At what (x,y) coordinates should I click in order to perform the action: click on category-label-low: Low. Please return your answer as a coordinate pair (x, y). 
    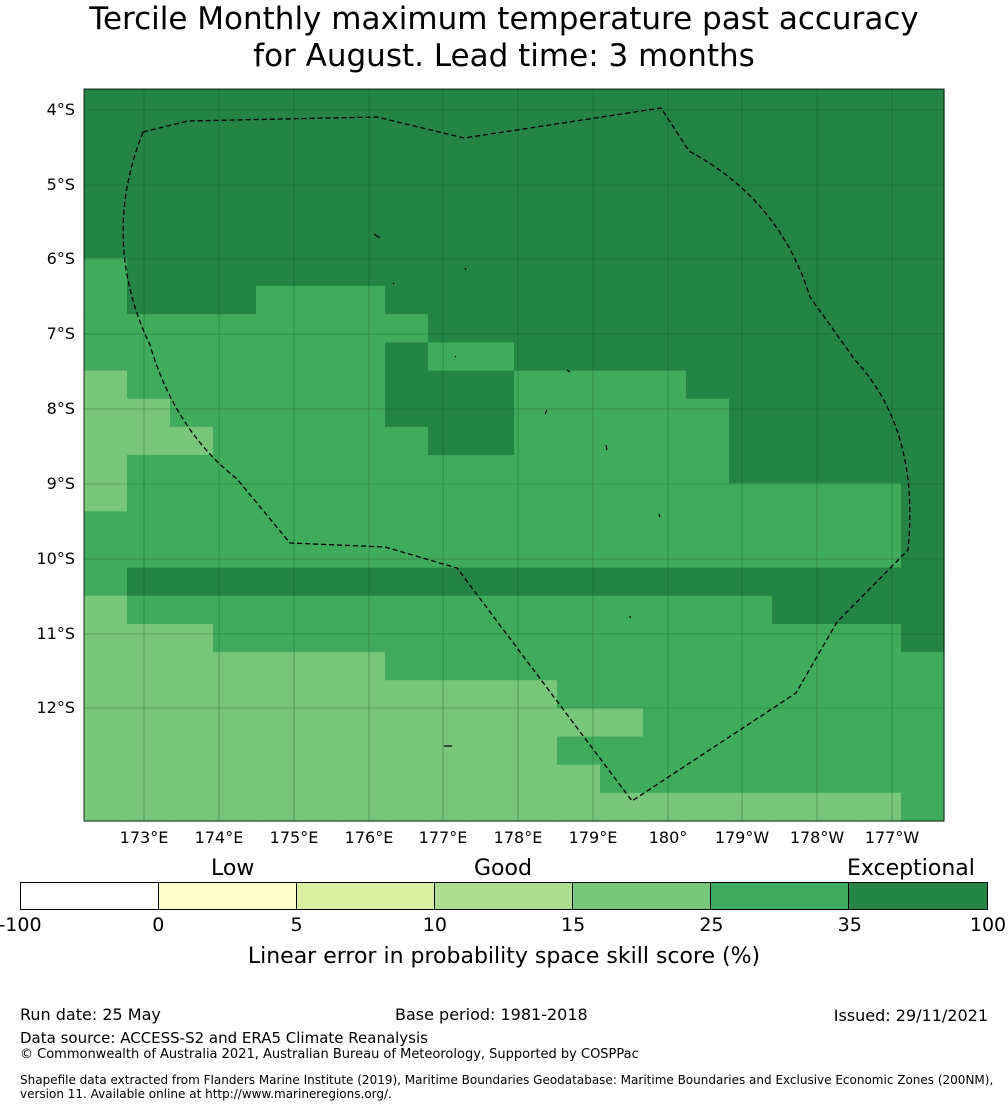
    Looking at the image, I should click on (233, 868).